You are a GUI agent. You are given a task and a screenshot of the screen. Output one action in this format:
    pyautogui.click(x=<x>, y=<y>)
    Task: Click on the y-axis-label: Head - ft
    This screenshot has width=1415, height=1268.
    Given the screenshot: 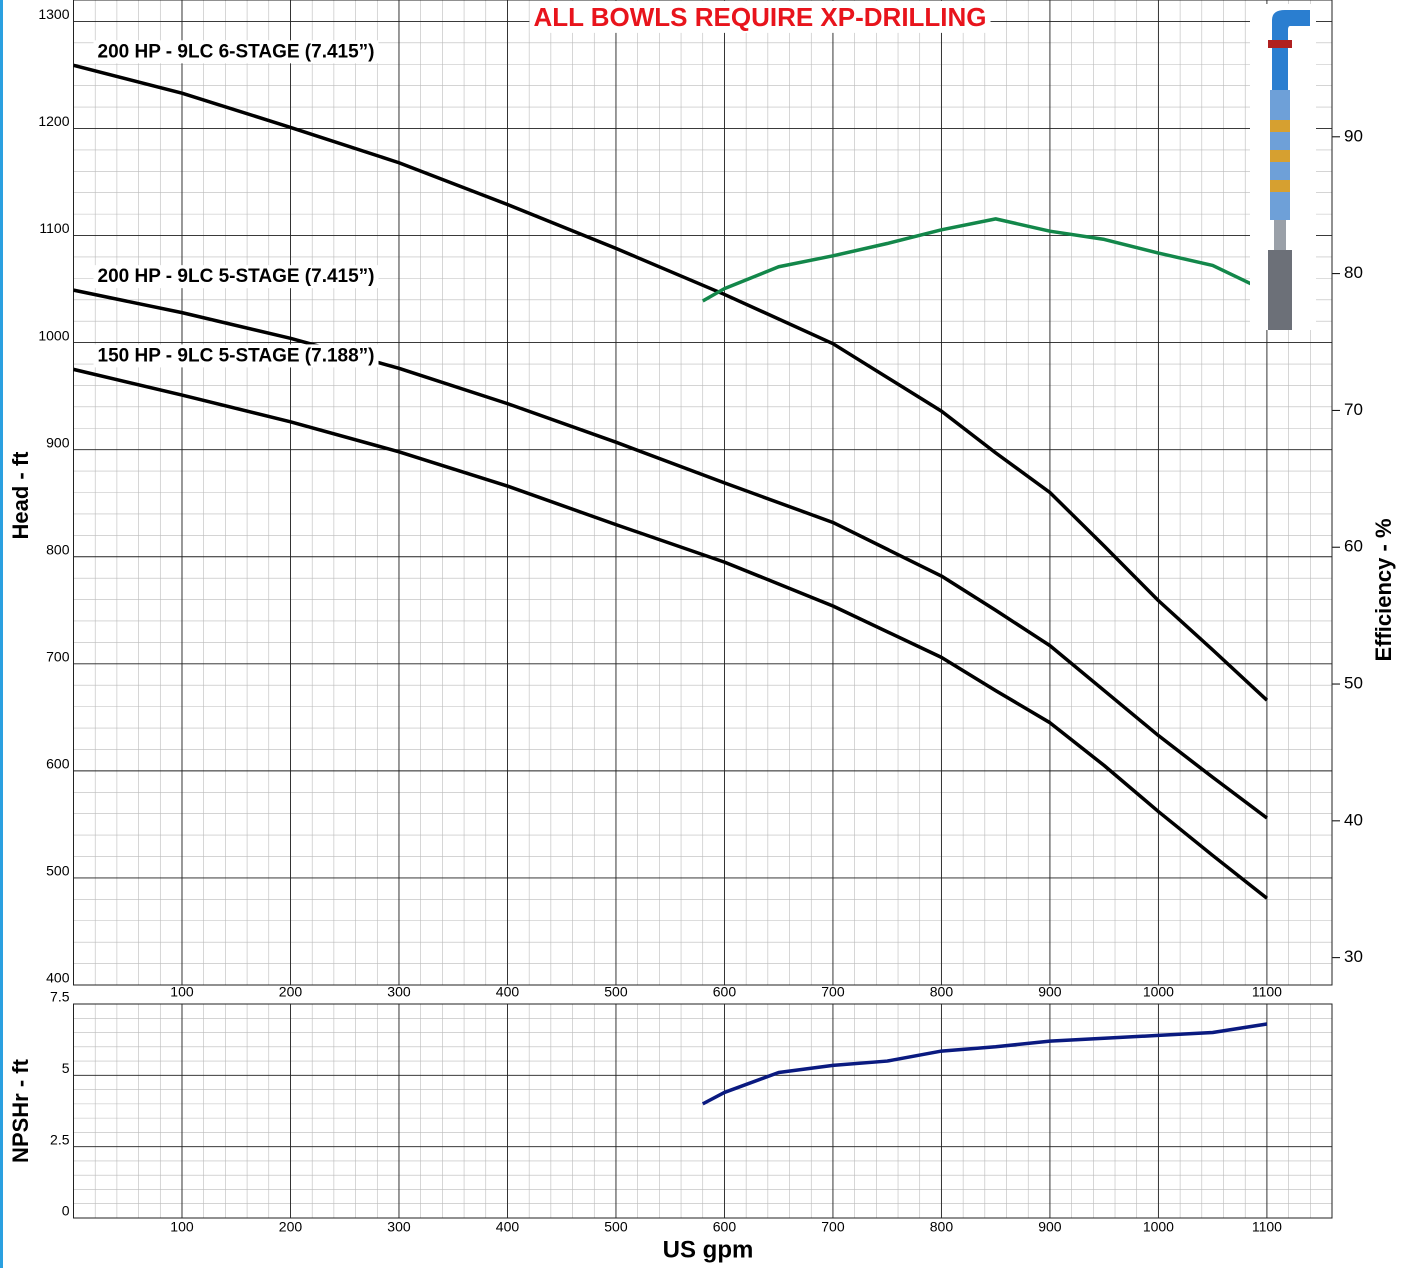 What is the action you would take?
    pyautogui.click(x=20, y=495)
    